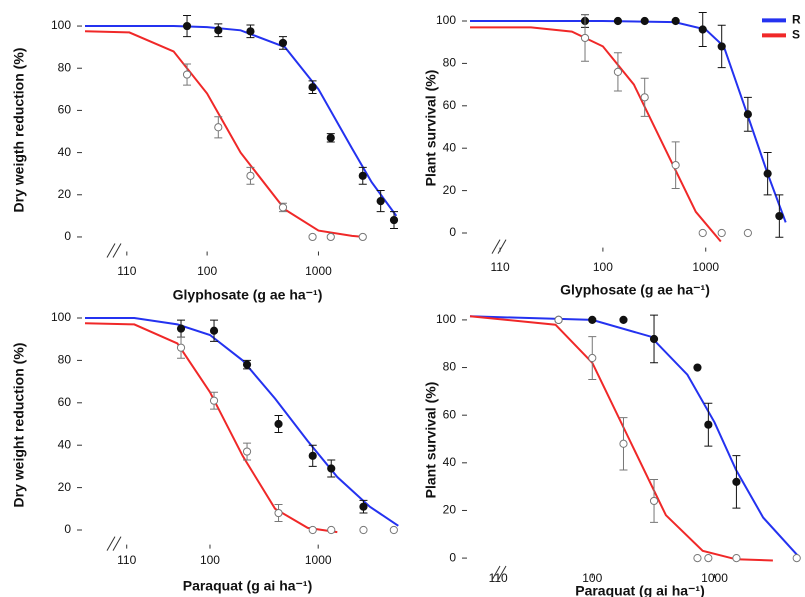 Image resolution: width=805 pixels, height=597 pixels. I want to click on y-axis-title: Dry weigth reduction (%), so click(19, 130).